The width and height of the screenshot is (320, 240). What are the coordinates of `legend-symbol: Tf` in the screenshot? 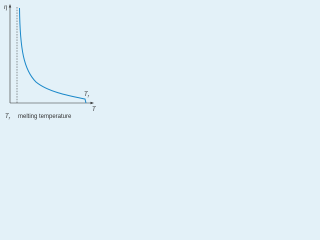 It's located at (8, 117).